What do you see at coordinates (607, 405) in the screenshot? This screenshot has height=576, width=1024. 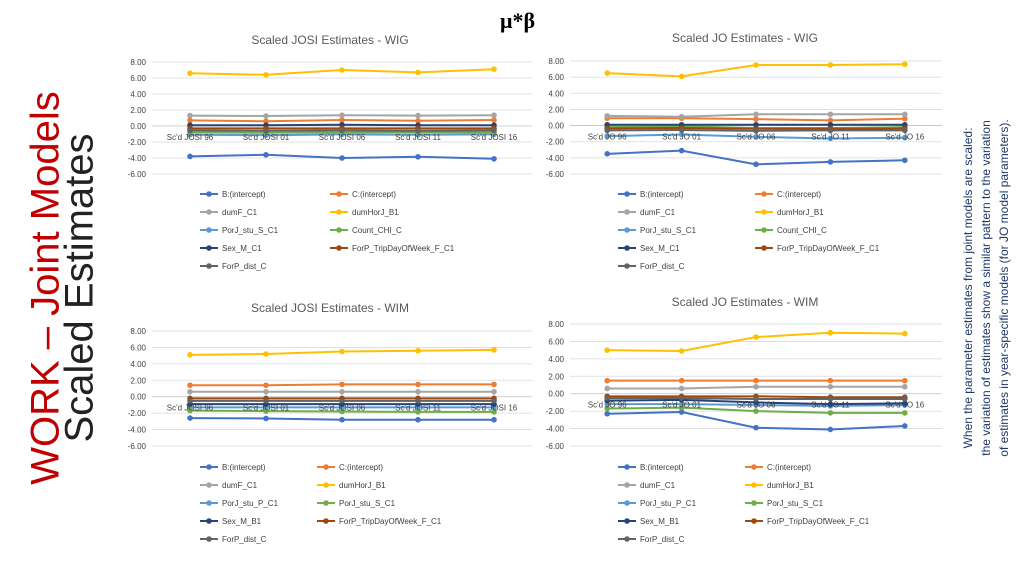 I see `x-tick-label: Sc'd JO 96` at bounding box center [607, 405].